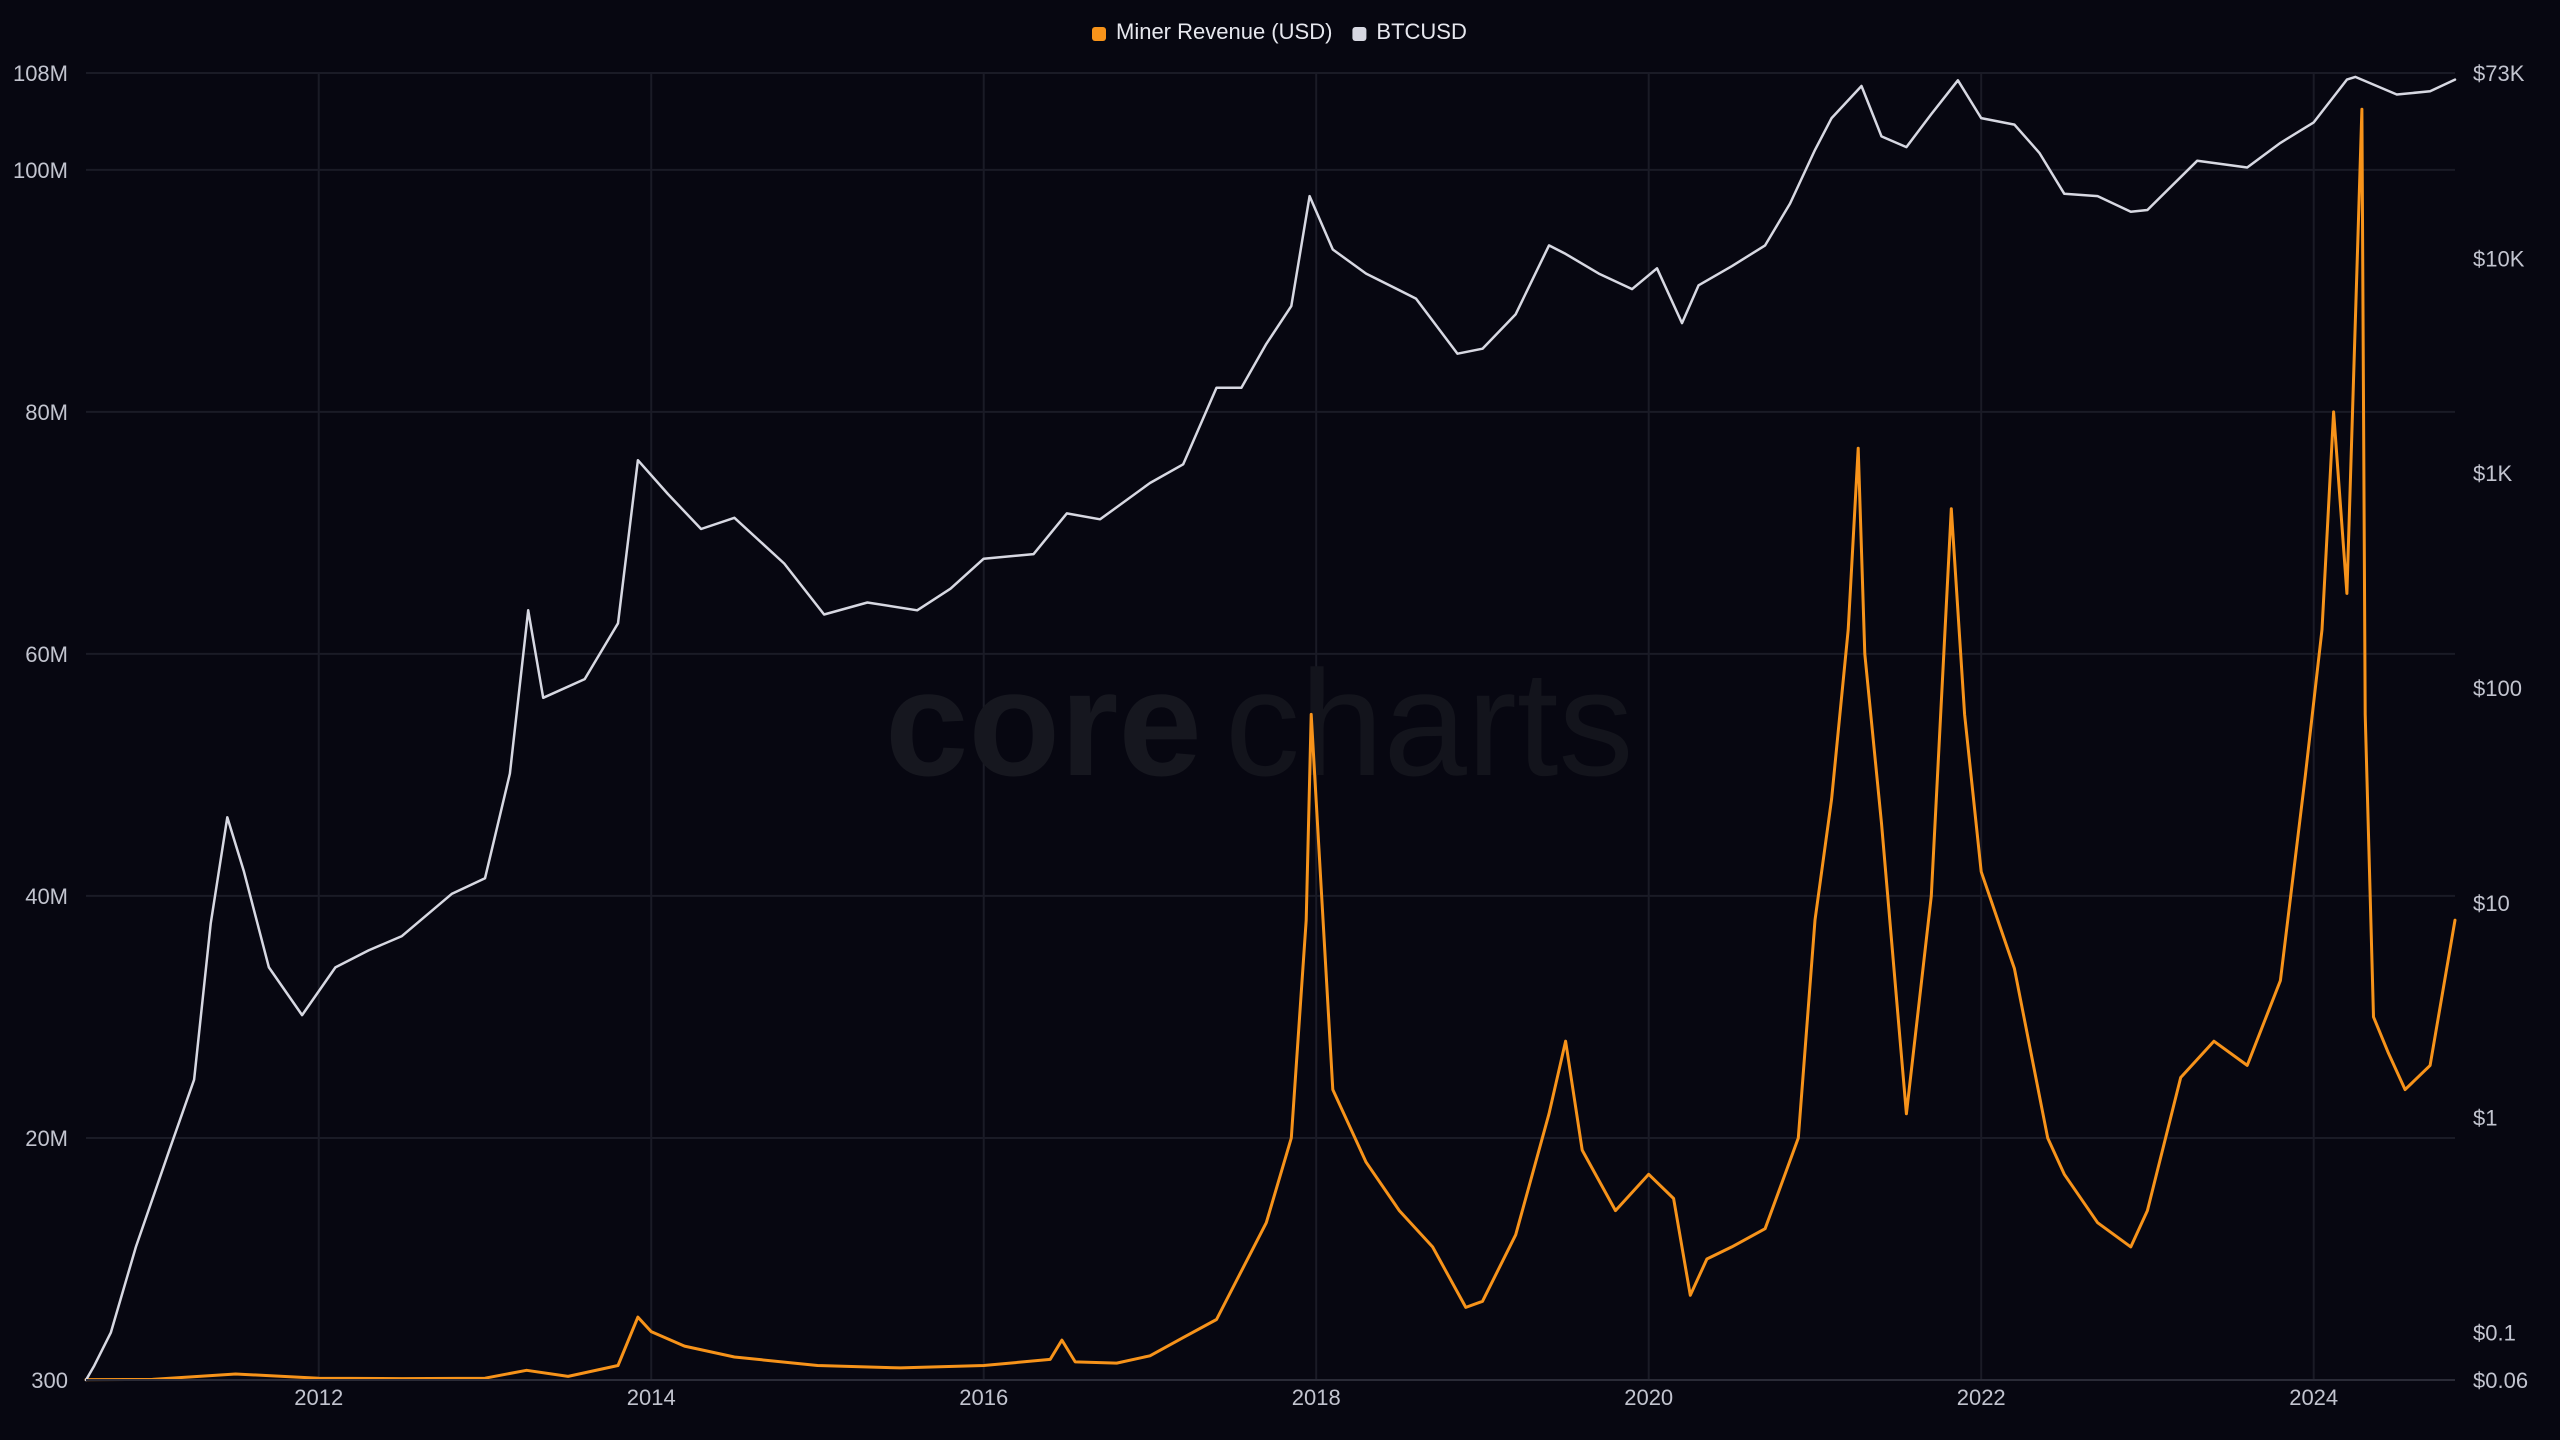 The width and height of the screenshot is (2560, 1440). What do you see at coordinates (651, 1397) in the screenshot?
I see `x-tick-label: 2014` at bounding box center [651, 1397].